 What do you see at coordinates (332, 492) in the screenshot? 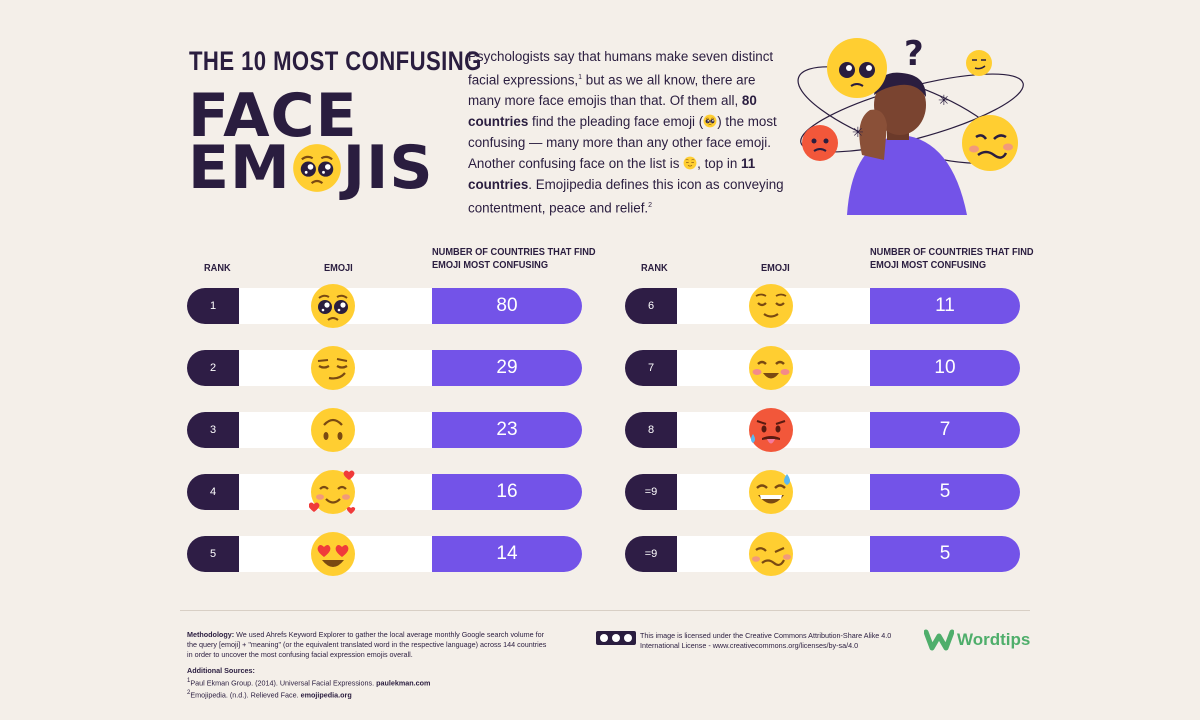
I see `smiling-face-with-hearts-icon` at bounding box center [332, 492].